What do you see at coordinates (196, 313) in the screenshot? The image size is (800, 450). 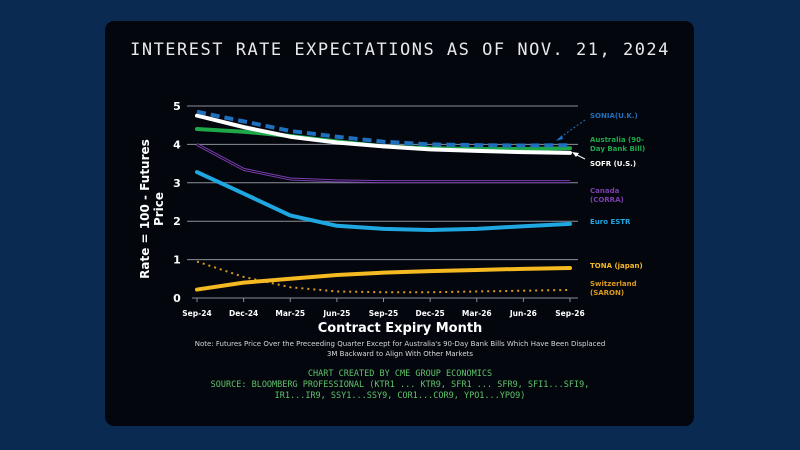 I see `x-tick-label: Sep-24` at bounding box center [196, 313].